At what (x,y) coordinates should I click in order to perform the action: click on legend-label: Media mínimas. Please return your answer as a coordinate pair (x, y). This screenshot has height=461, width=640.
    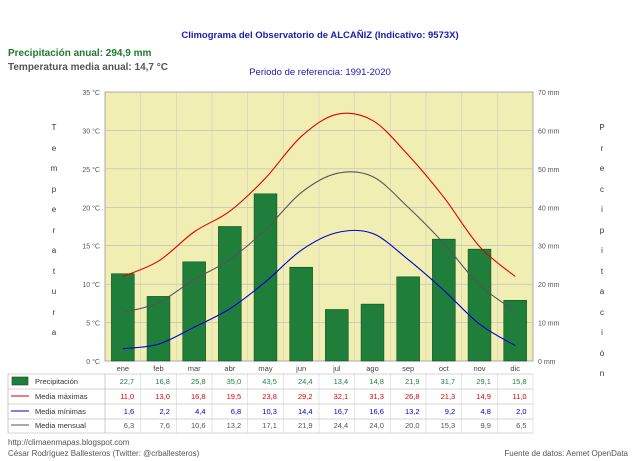
    Looking at the image, I should click on (60, 411).